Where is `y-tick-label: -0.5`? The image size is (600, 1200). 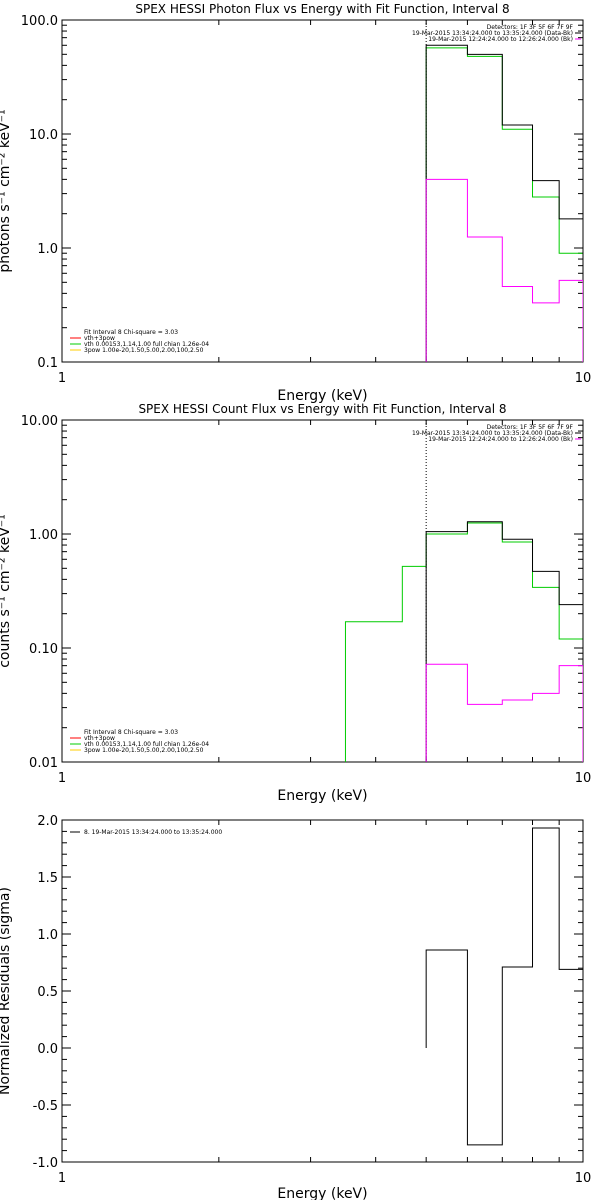
y-tick-label: -0.5 is located at coordinates (45, 1106).